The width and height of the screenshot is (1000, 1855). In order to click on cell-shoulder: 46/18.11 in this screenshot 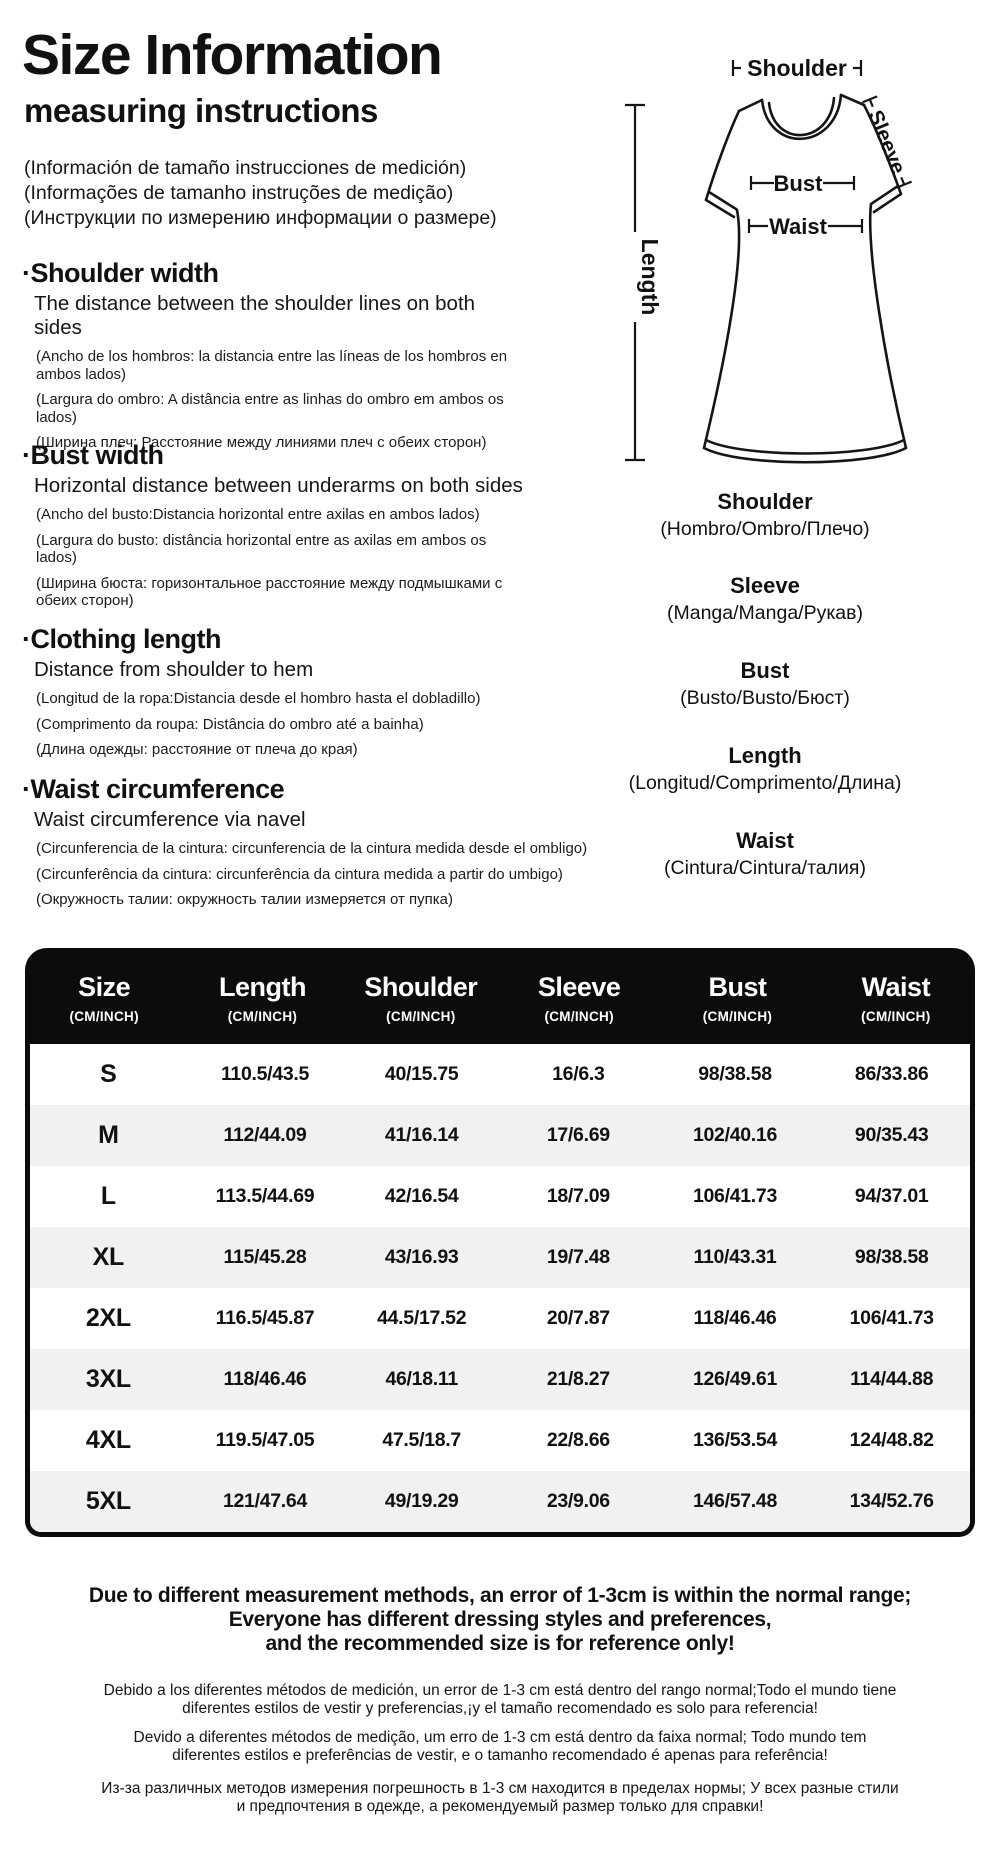, I will do `click(421, 1379)`.